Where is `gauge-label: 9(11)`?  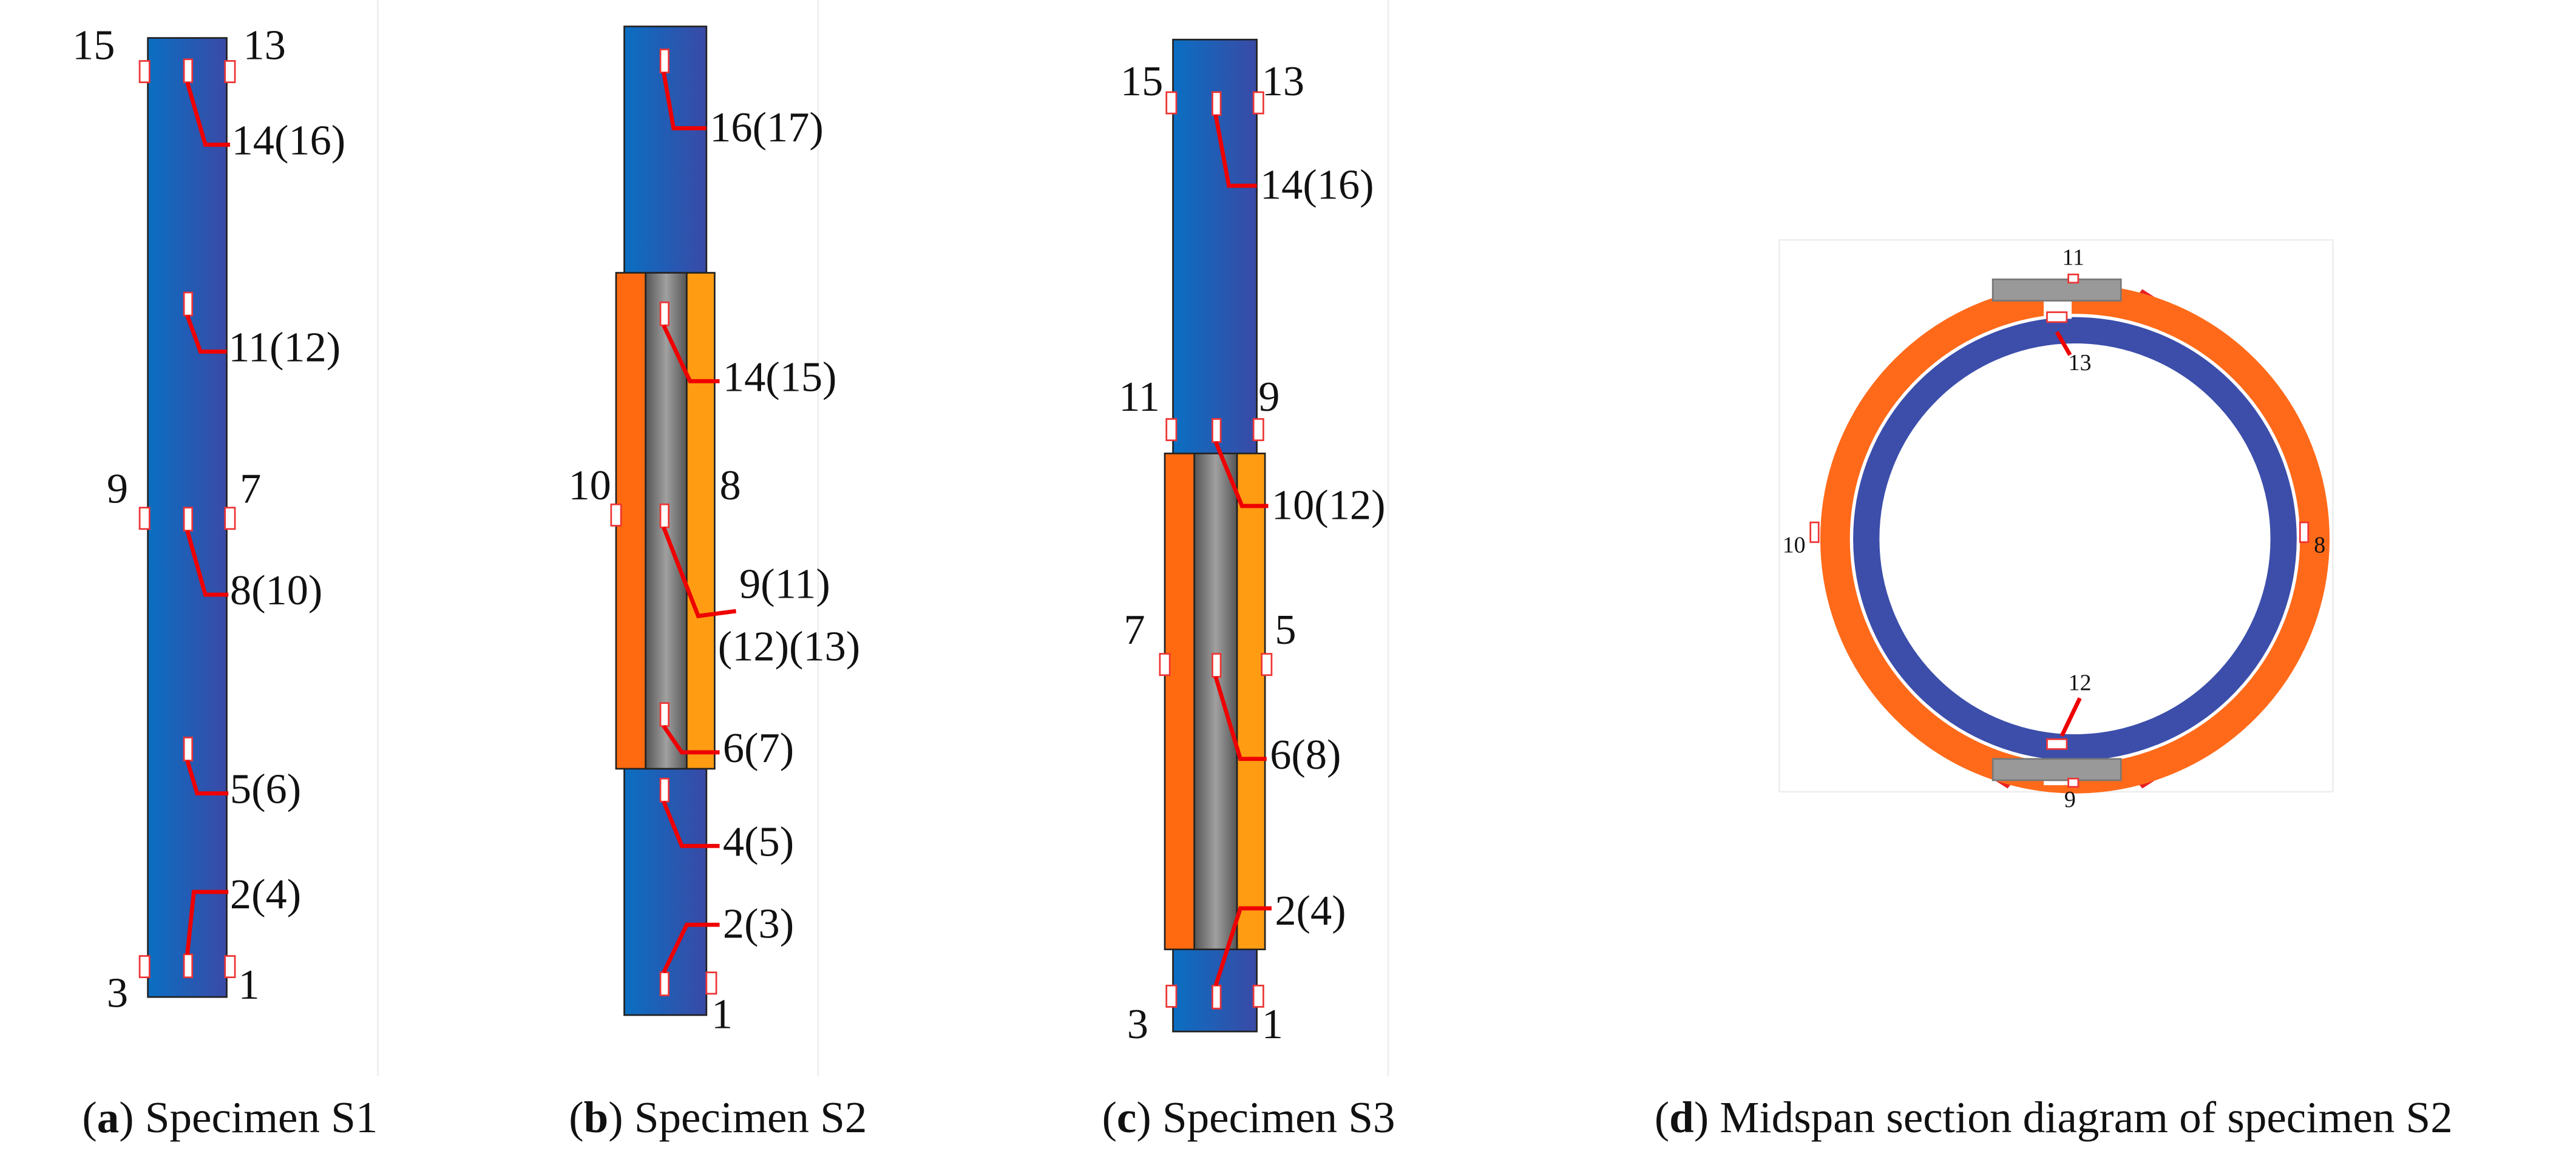 gauge-label: 9(11) is located at coordinates (784, 583).